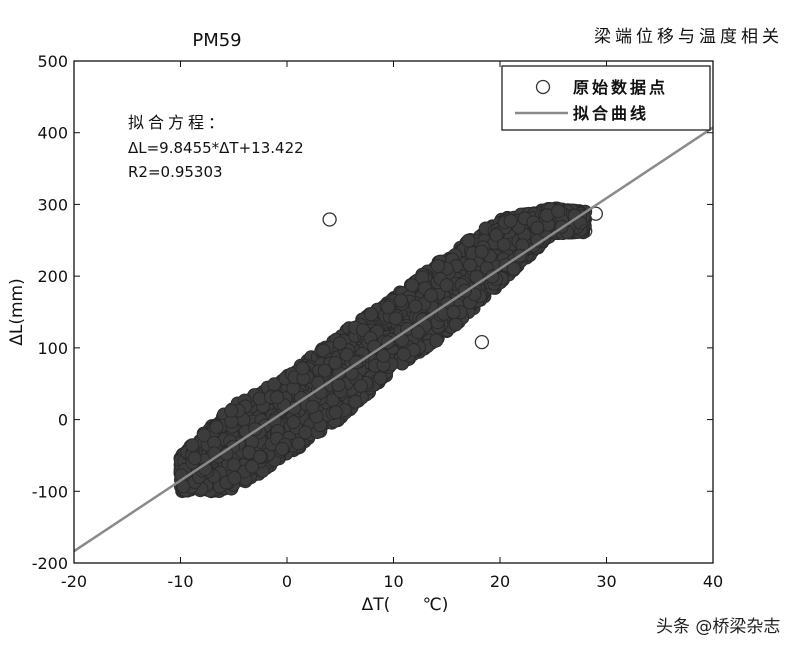  What do you see at coordinates (52, 348) in the screenshot?
I see `y-tick-label: 100` at bounding box center [52, 348].